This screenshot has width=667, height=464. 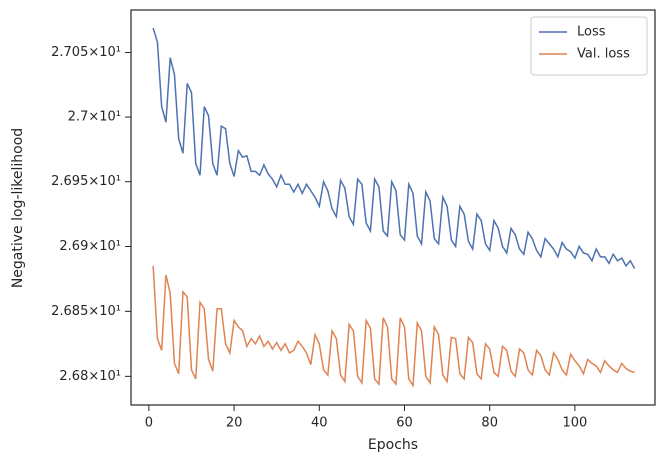 I want to click on y-tick-label: 2.695×10¹, so click(x=86, y=181).